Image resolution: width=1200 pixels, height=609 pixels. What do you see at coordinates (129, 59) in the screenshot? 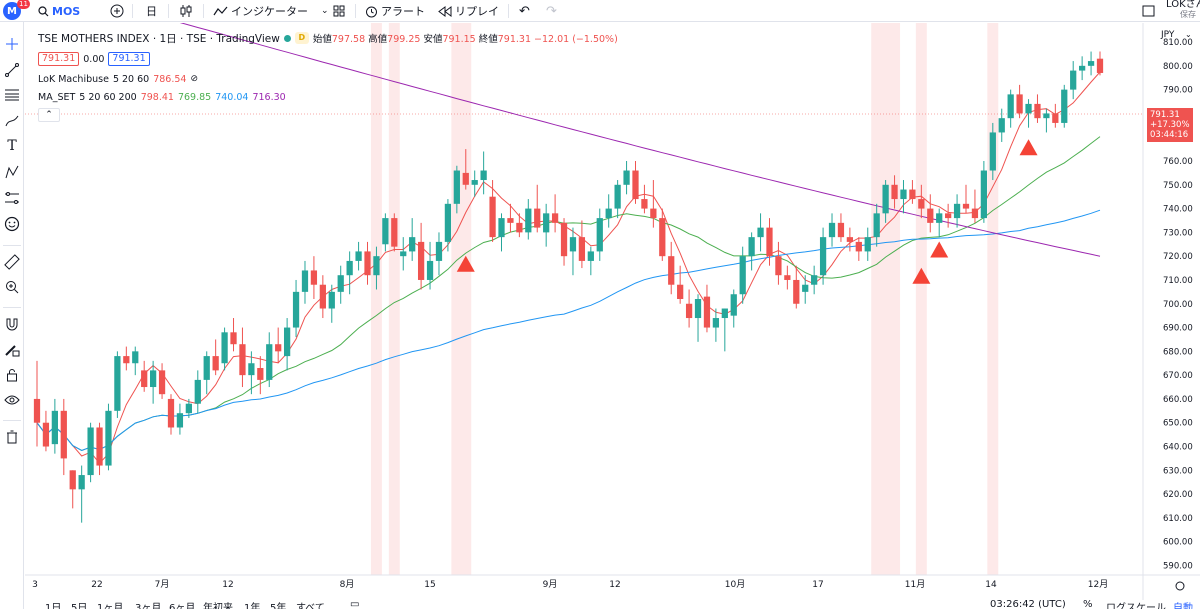
I see `buy-price-button: 791.31` at bounding box center [129, 59].